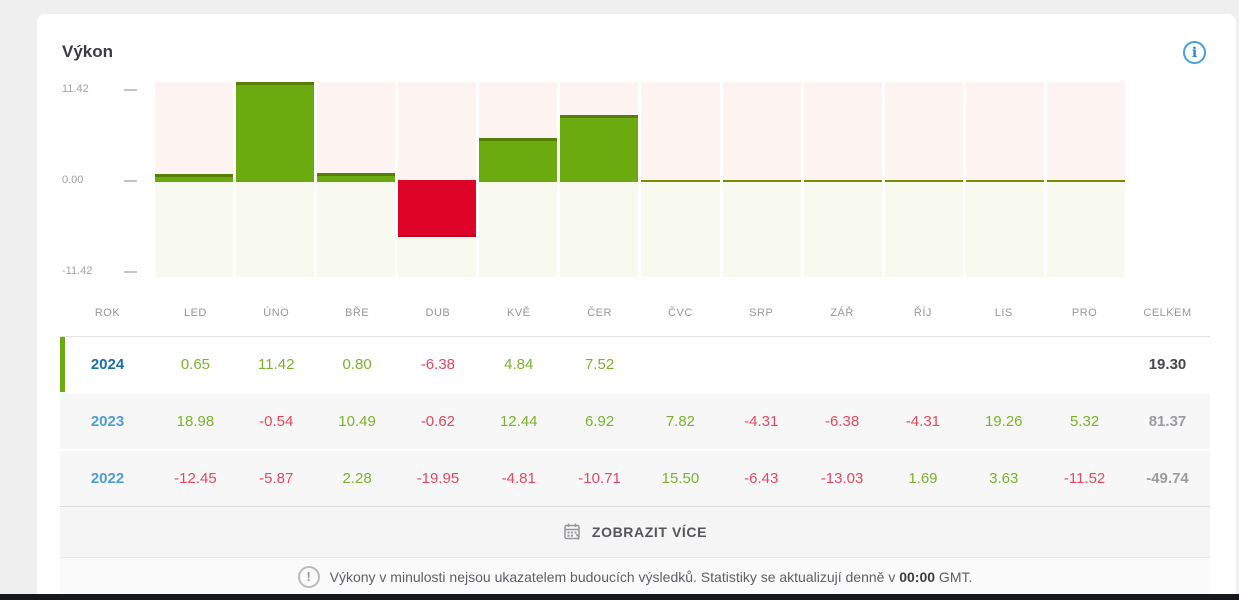 The width and height of the screenshot is (1239, 600). Describe the element at coordinates (518, 421) in the screenshot. I see `value-2023-5: 12.44` at that location.